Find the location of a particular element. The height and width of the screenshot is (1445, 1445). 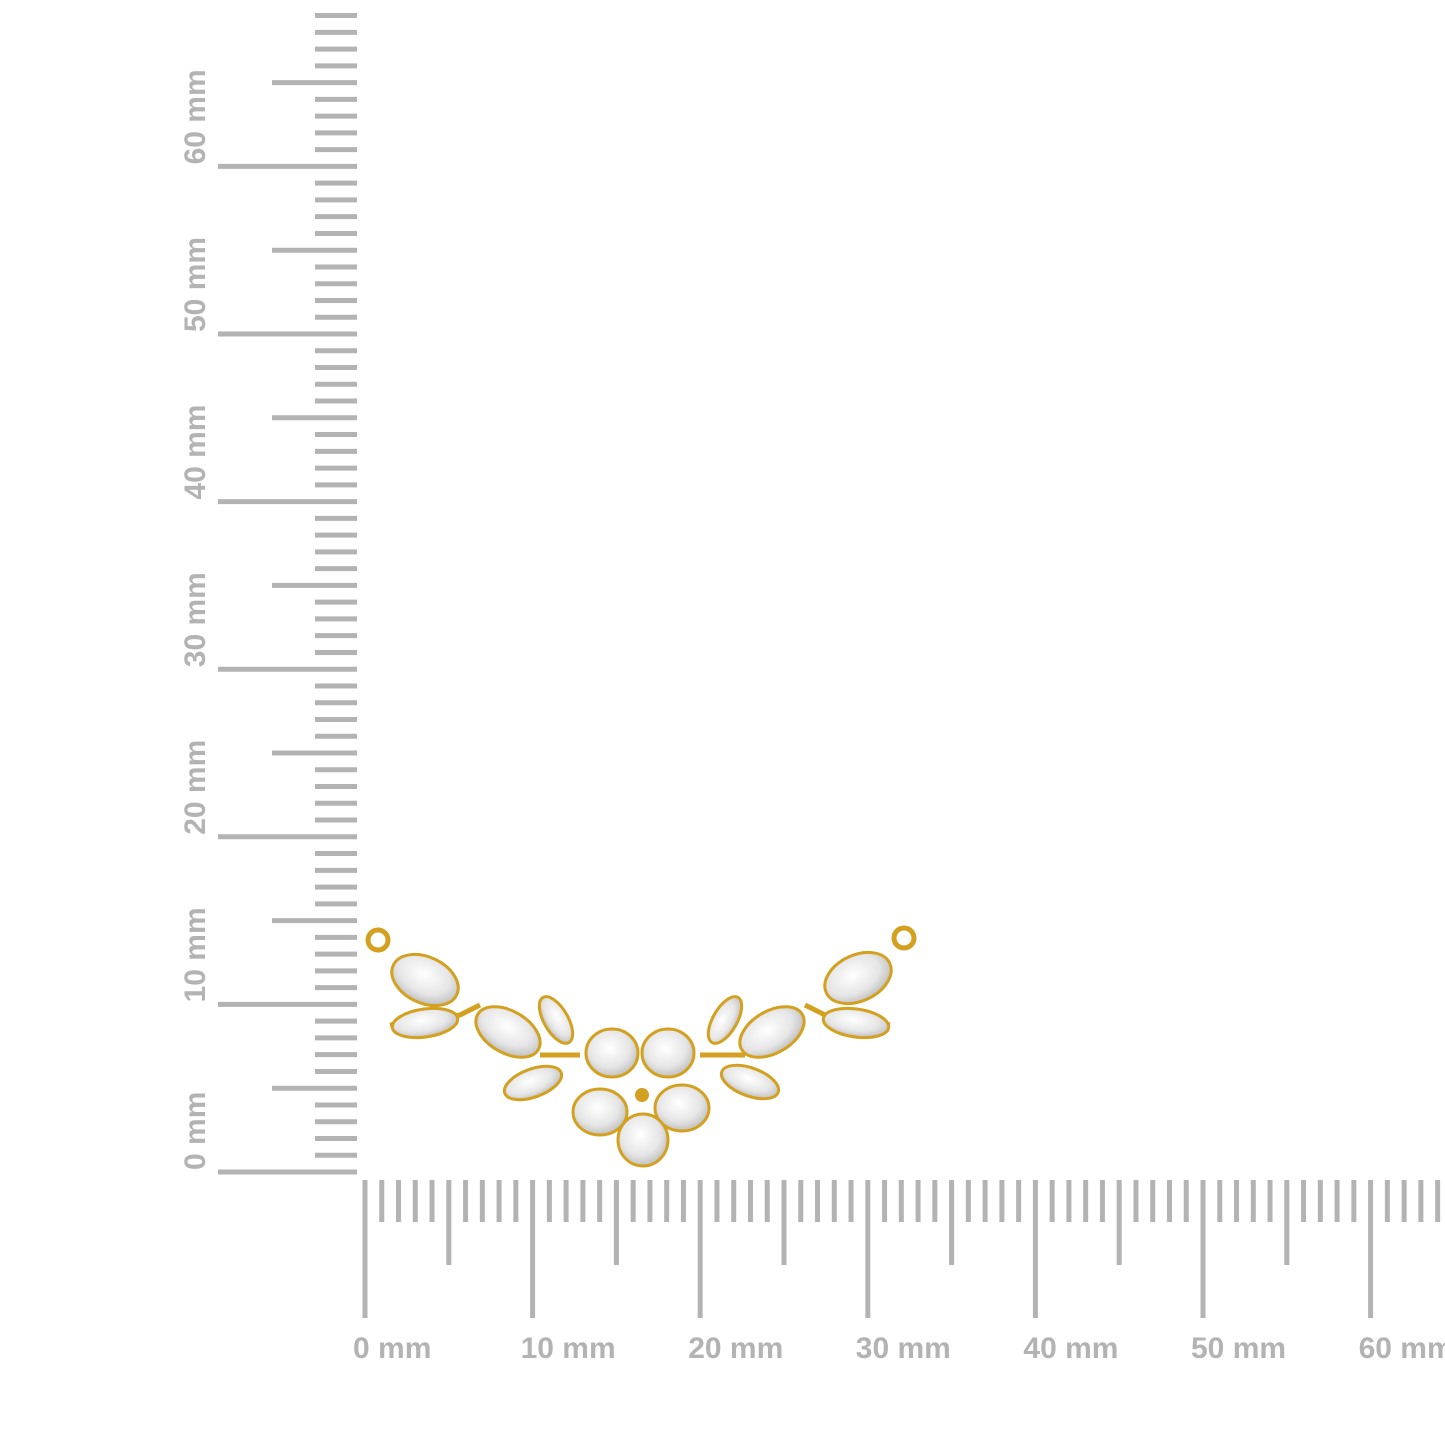

y-label: 60 mm is located at coordinates (195, 116).